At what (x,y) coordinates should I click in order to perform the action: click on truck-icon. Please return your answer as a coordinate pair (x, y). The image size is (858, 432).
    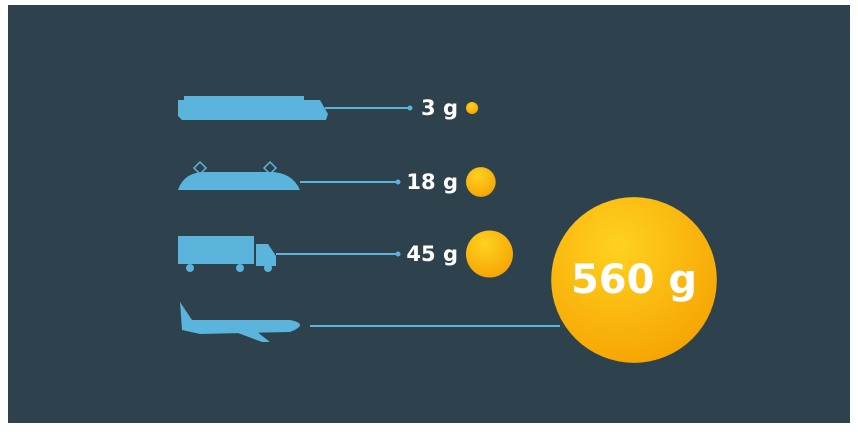
    Looking at the image, I should click on (227, 254).